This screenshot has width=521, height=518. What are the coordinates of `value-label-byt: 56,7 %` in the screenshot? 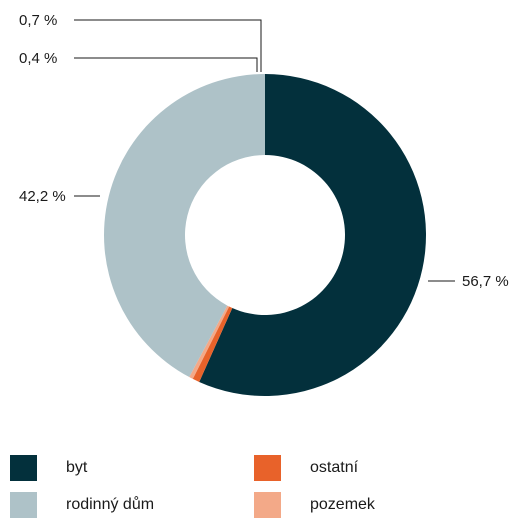 It's located at (485, 281).